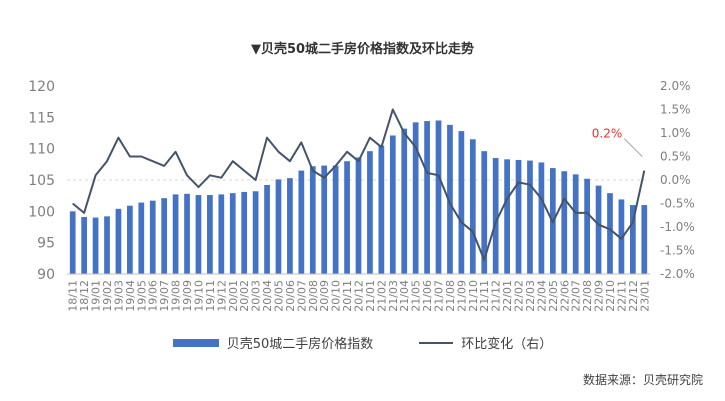 This screenshot has height=401, width=725. Describe the element at coordinates (439, 296) in the screenshot. I see `x-tick-label: 21/07` at that location.